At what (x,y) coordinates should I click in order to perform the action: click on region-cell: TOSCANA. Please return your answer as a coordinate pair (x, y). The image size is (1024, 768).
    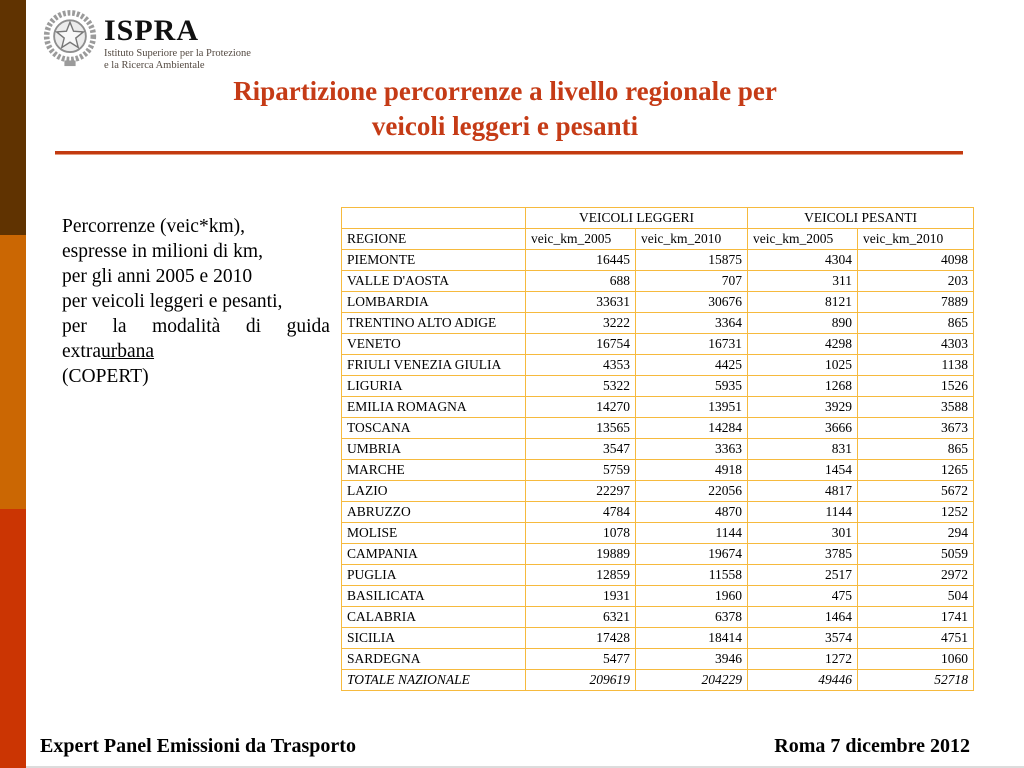
    Looking at the image, I should click on (433, 428).